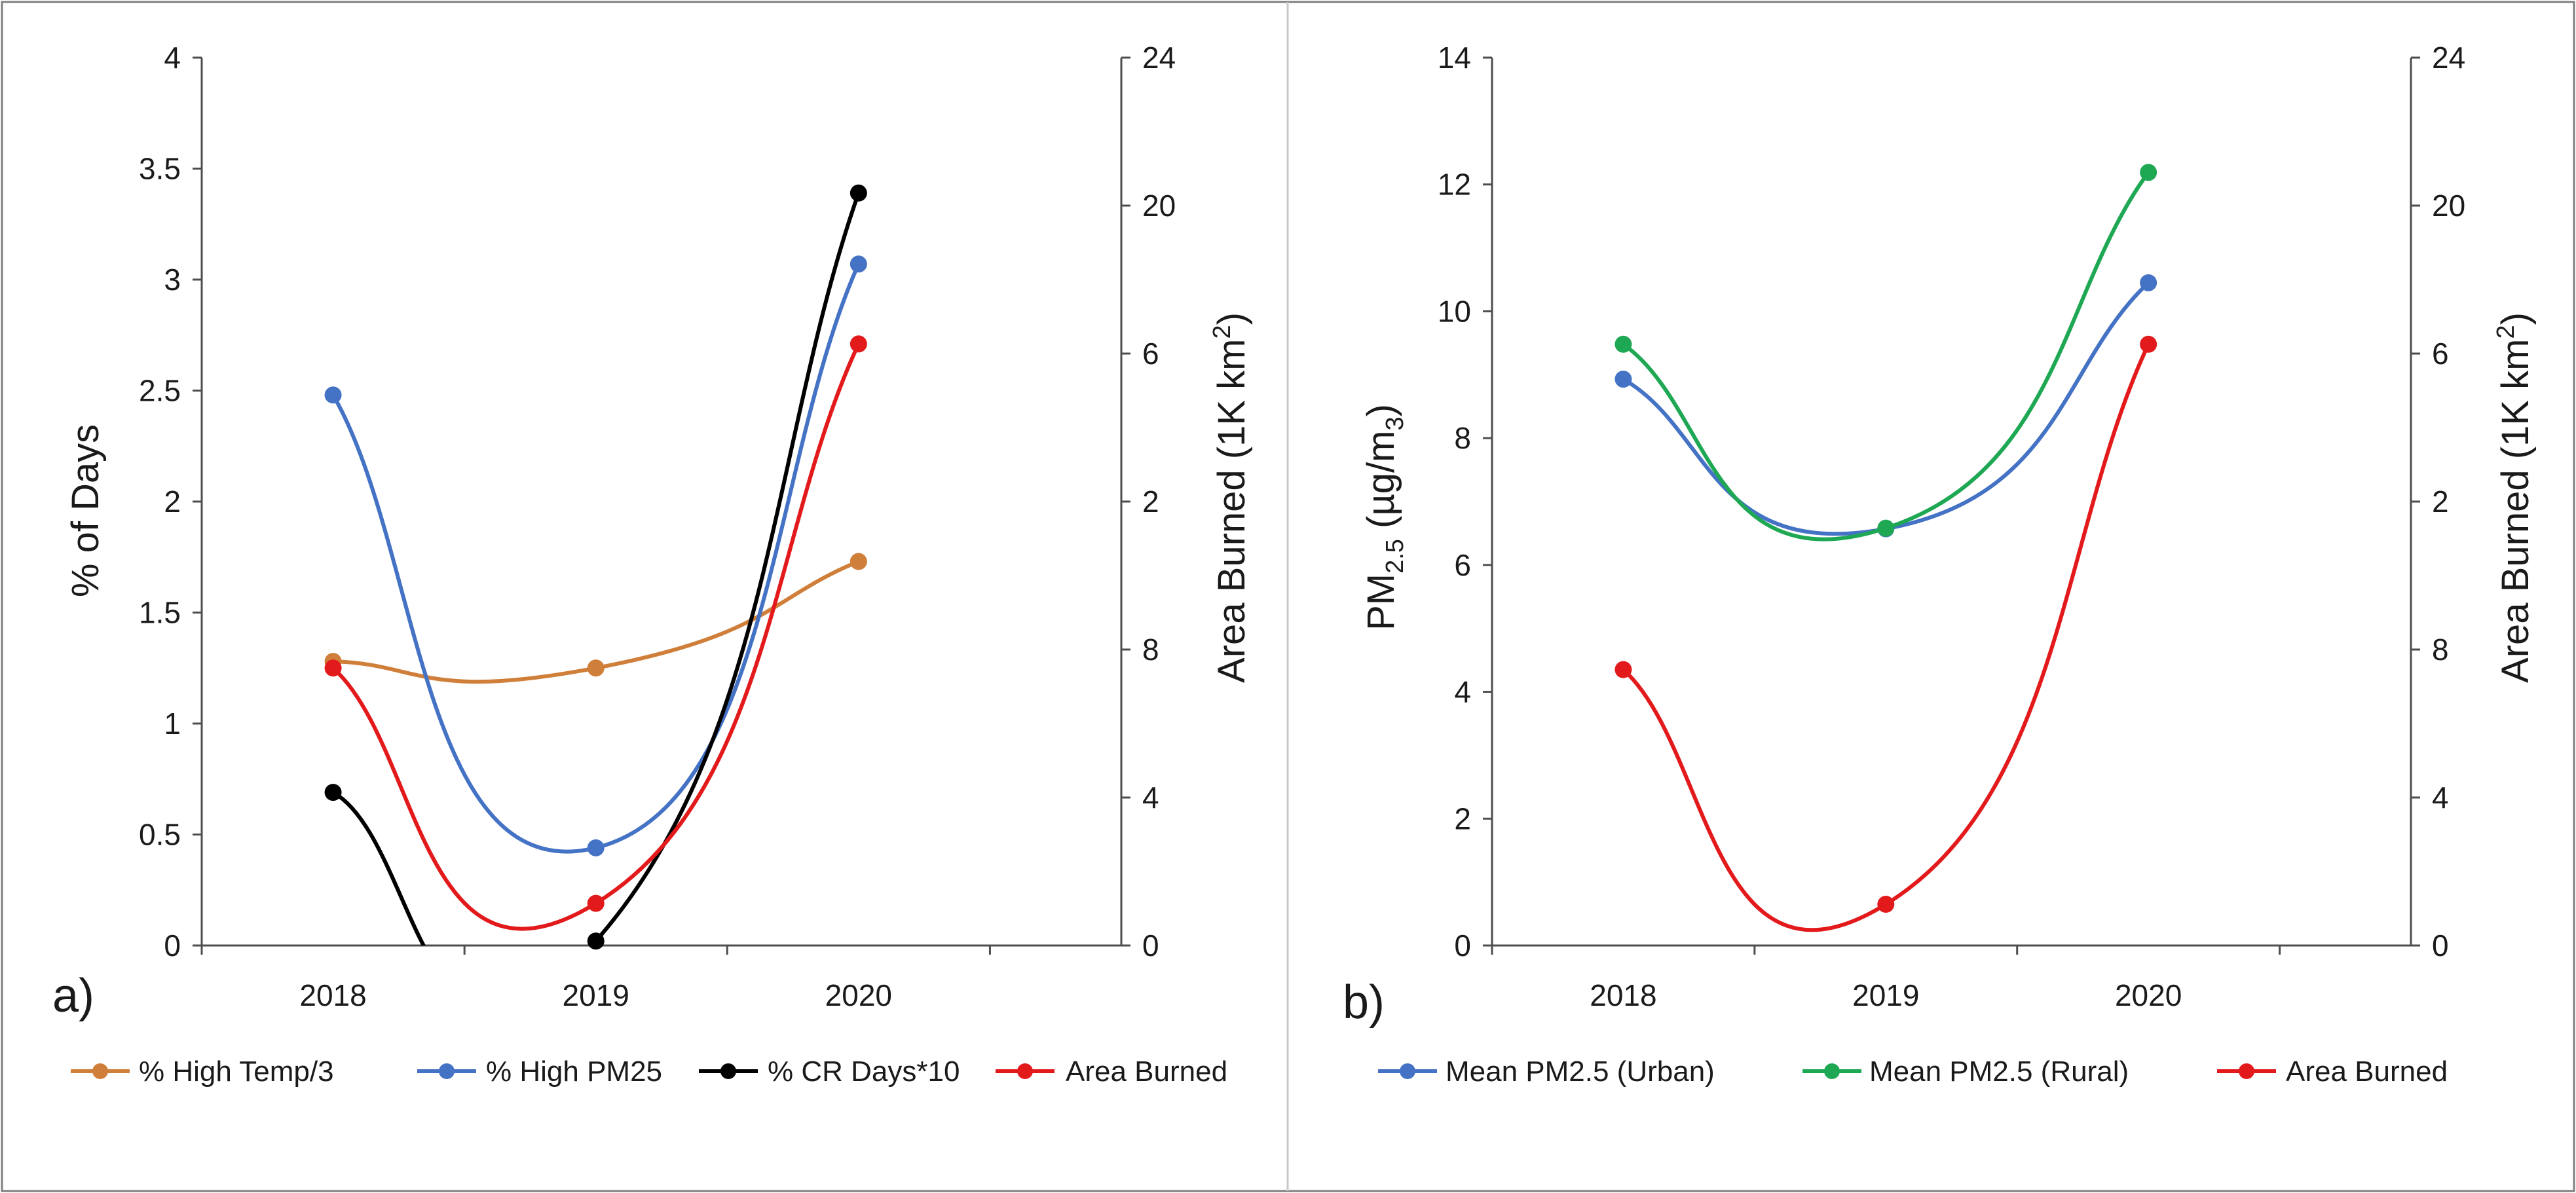 The image size is (2576, 1193). What do you see at coordinates (160, 391) in the screenshot?
I see `y-tick-label: 2.5` at bounding box center [160, 391].